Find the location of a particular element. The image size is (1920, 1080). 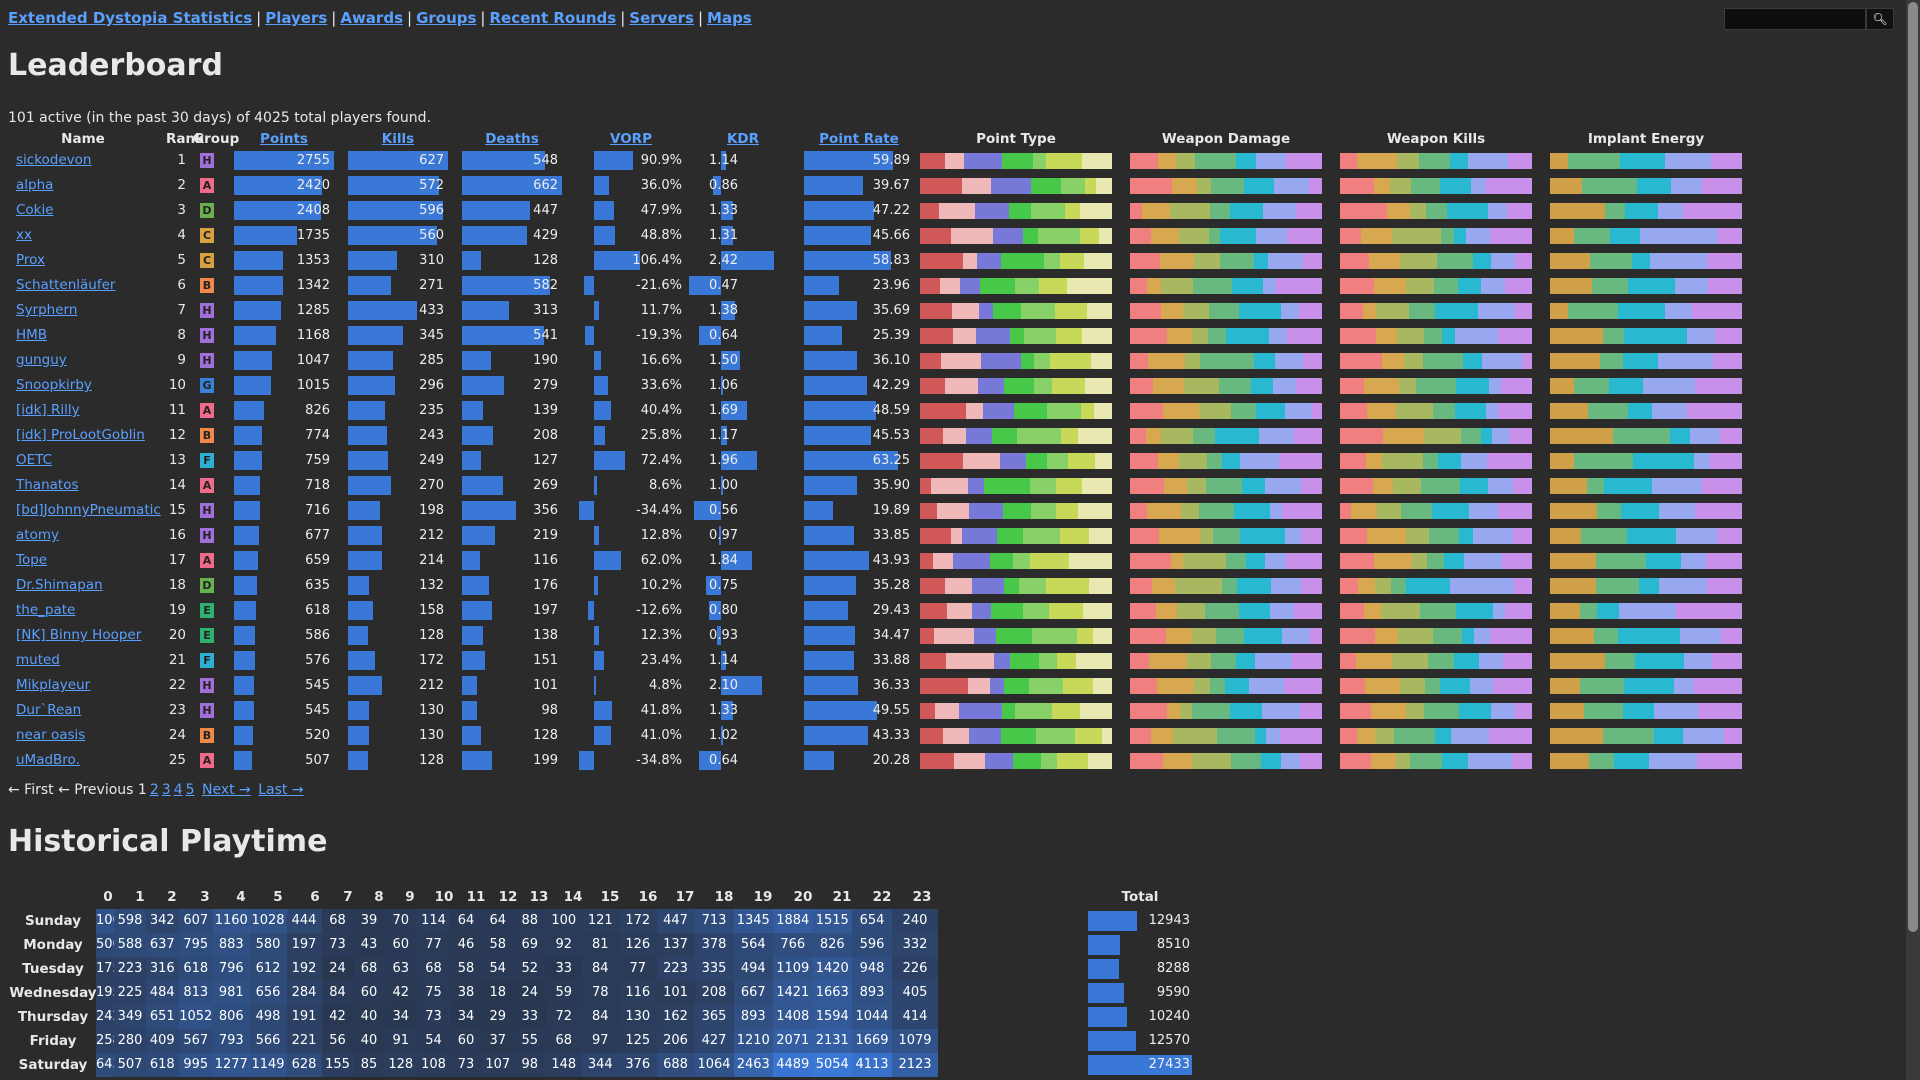

deaths-cell: 429 is located at coordinates (512, 235).